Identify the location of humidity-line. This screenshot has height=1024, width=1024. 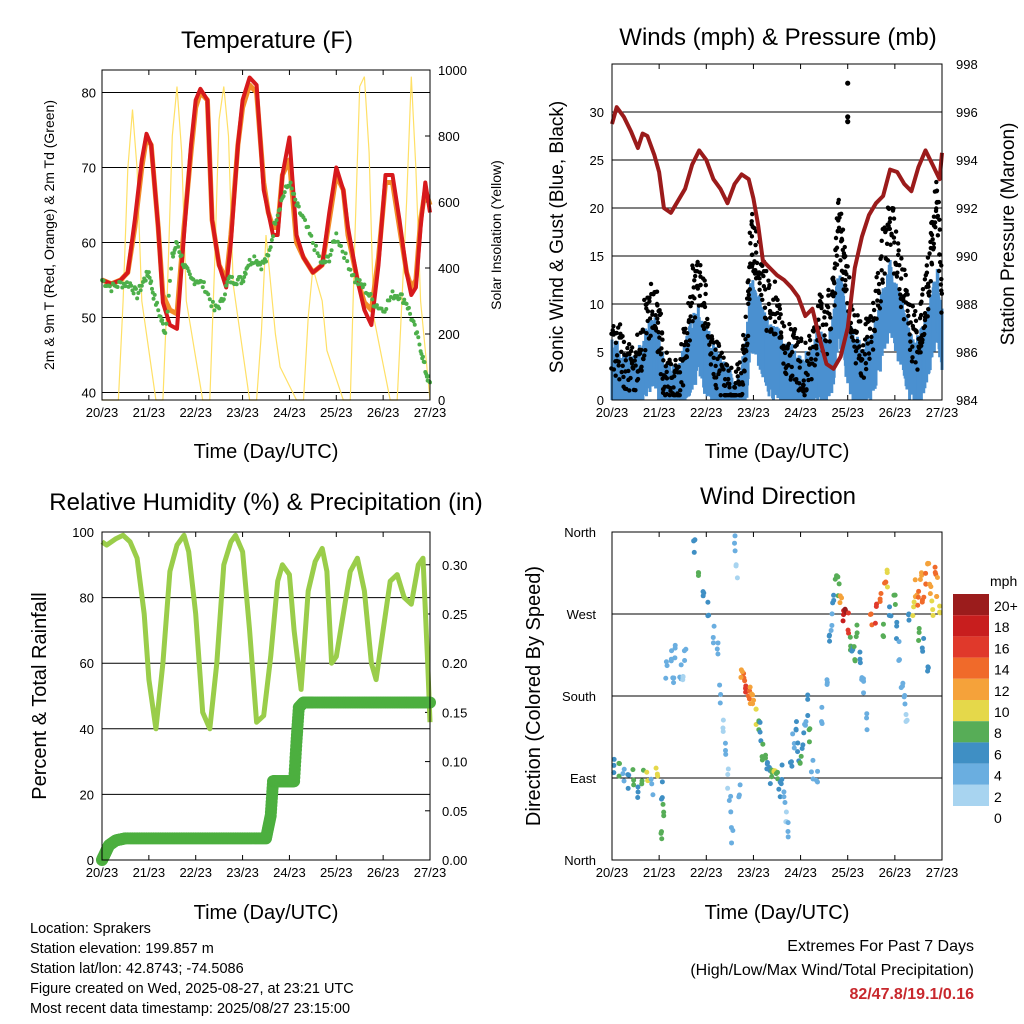
(266, 632).